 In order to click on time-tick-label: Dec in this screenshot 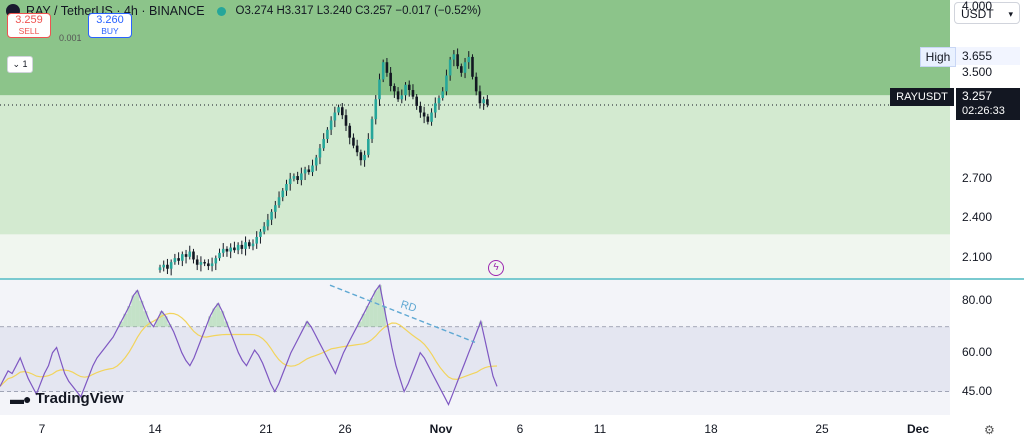, I will do `click(918, 429)`.